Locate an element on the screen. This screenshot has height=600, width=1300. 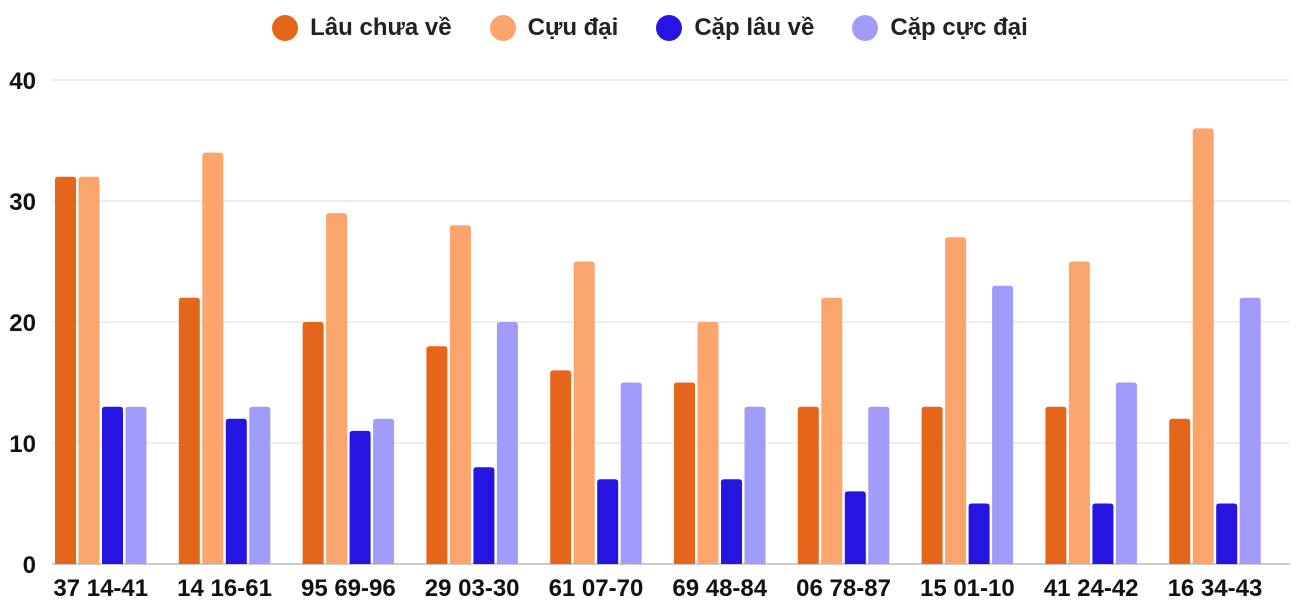
legend-item-cap-cuc-dai: Cặp cực đại is located at coordinates (940, 28).